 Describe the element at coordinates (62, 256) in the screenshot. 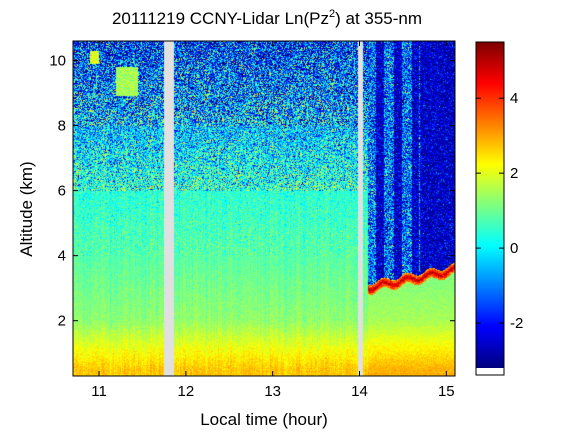

I see `y-tick-label: 4` at that location.